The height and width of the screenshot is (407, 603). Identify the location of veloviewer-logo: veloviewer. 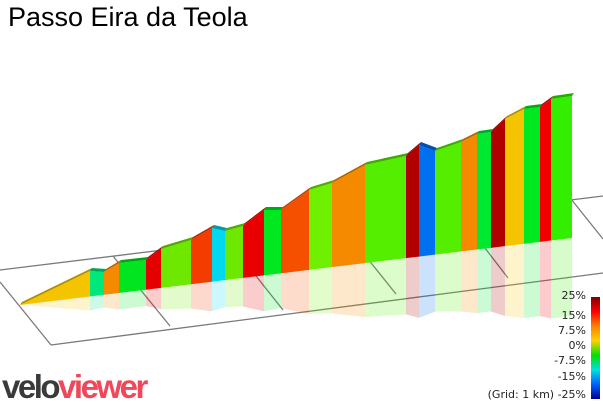
(75, 387).